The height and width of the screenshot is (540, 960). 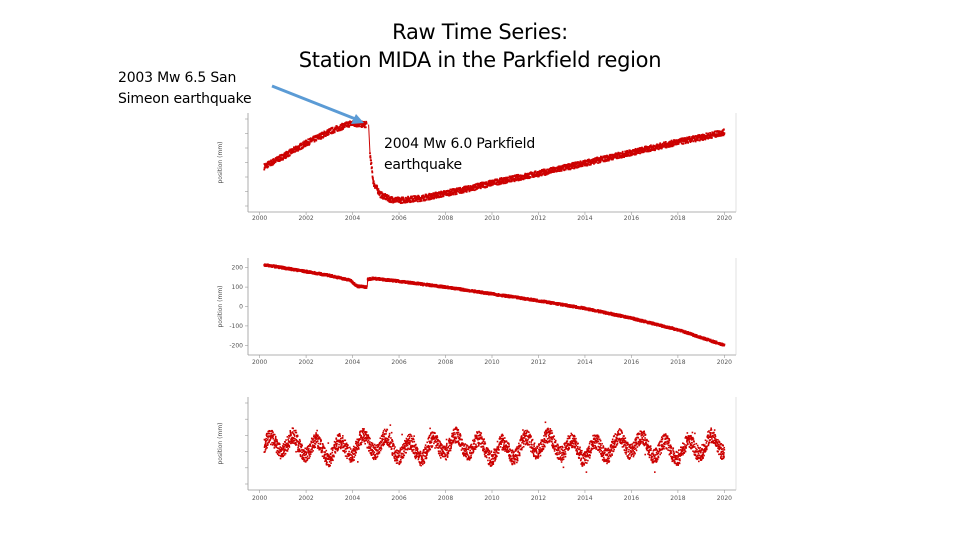 I want to click on slide-title-line1: Raw Time Series:, so click(x=480, y=32).